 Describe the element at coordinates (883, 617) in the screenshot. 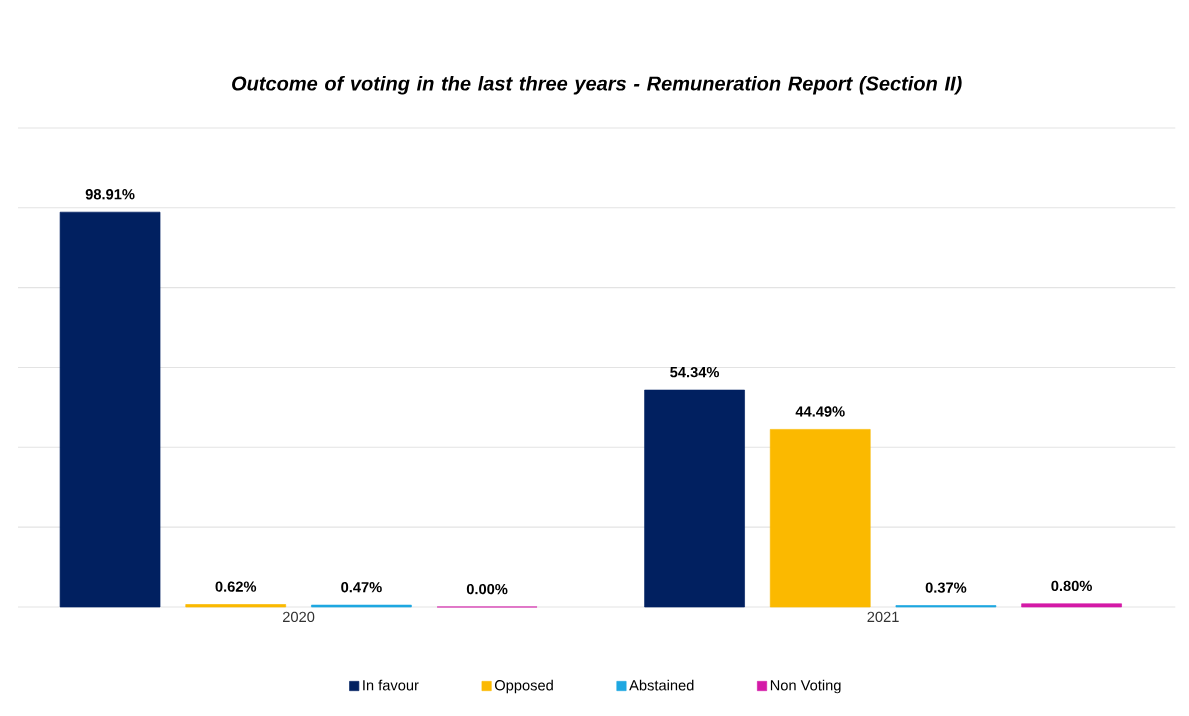

I see `x-tick-label: 2021` at that location.